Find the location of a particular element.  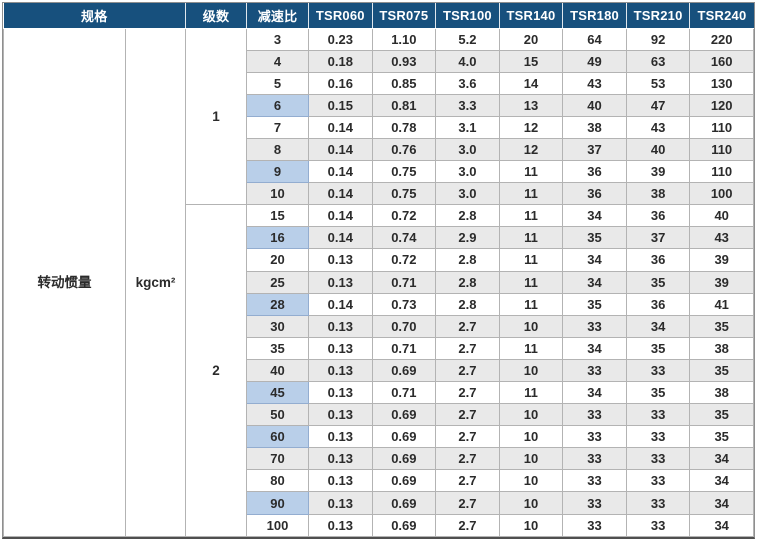

ratio-cell: 60 is located at coordinates (277, 437).